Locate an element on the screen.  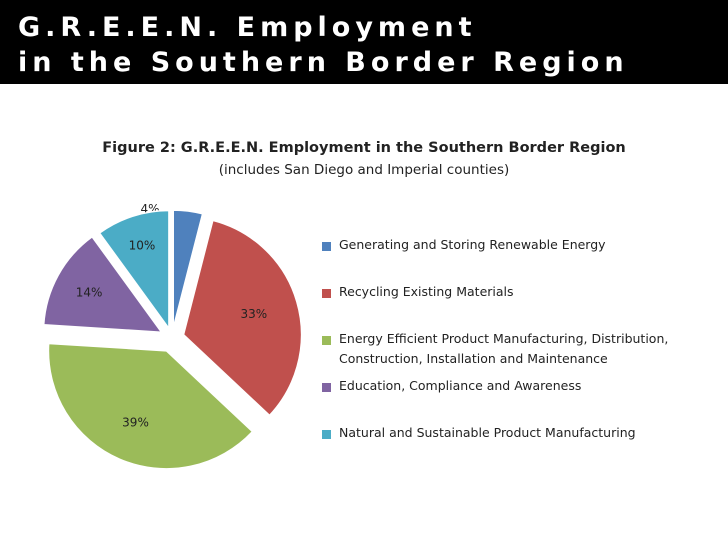
legend-item-0: Generating and Storing Renewable Energy is located at coordinates (520, 246).